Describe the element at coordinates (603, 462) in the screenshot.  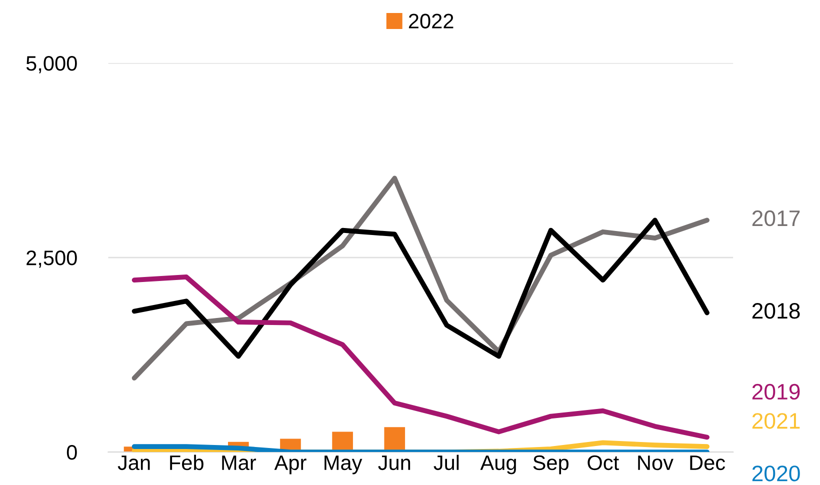
I see `x-tick-label: Oct` at that location.